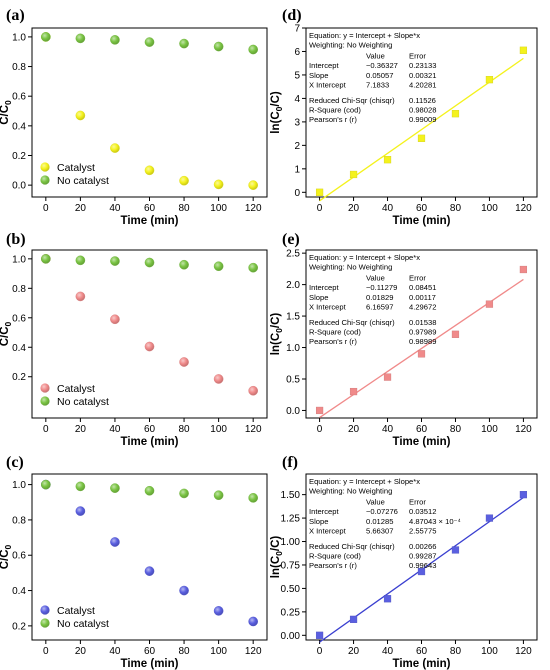 The width and height of the screenshot is (550, 670). What do you see at coordinates (15, 462) in the screenshot?
I see `panel-label: (c)` at bounding box center [15, 462].